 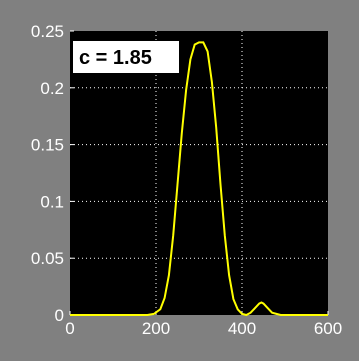 I want to click on y-tick-label: 0.15, so click(x=47, y=145).